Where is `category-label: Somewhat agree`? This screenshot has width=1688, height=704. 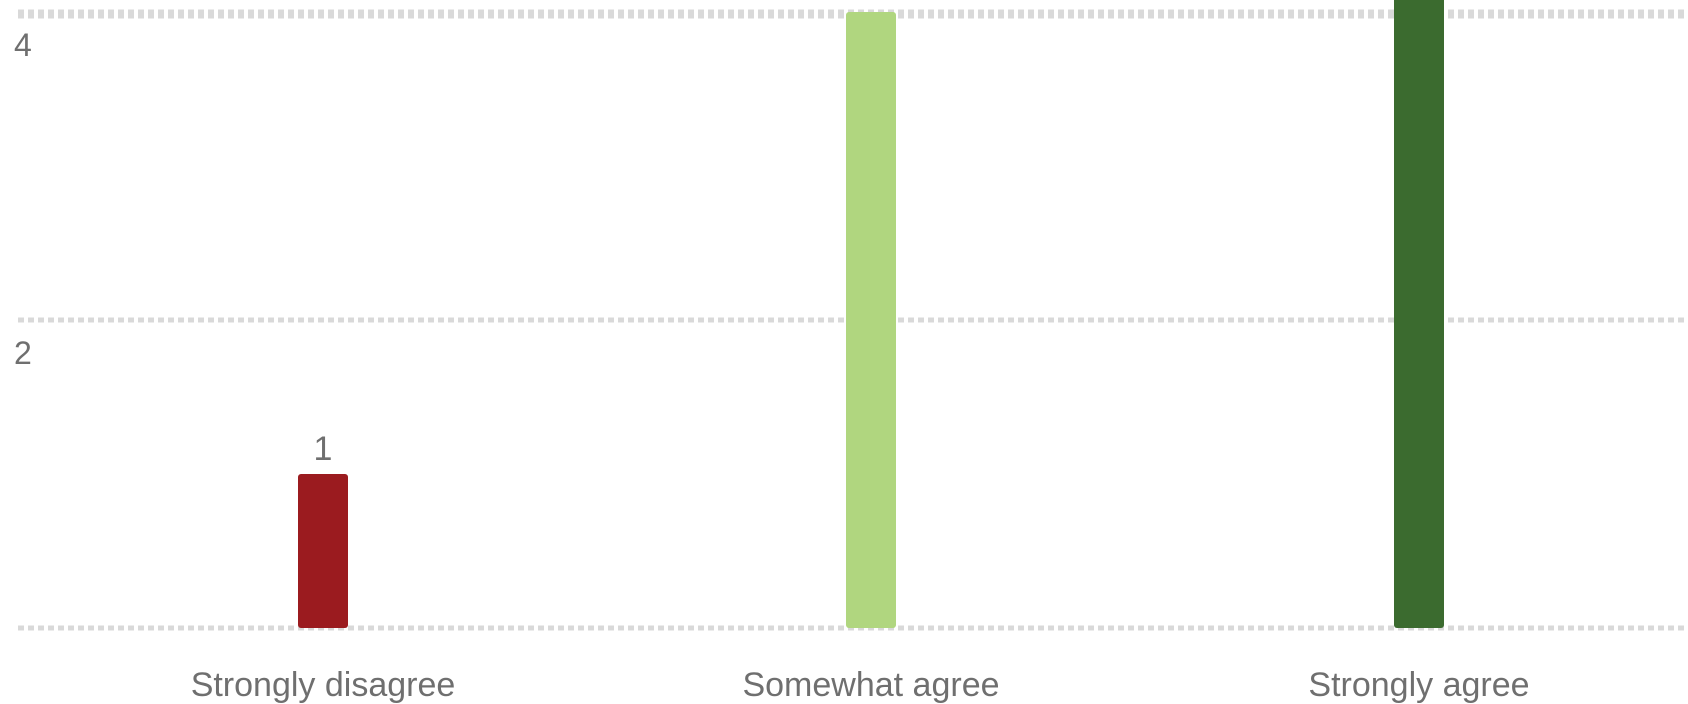 category-label: Somewhat agree is located at coordinates (870, 685).